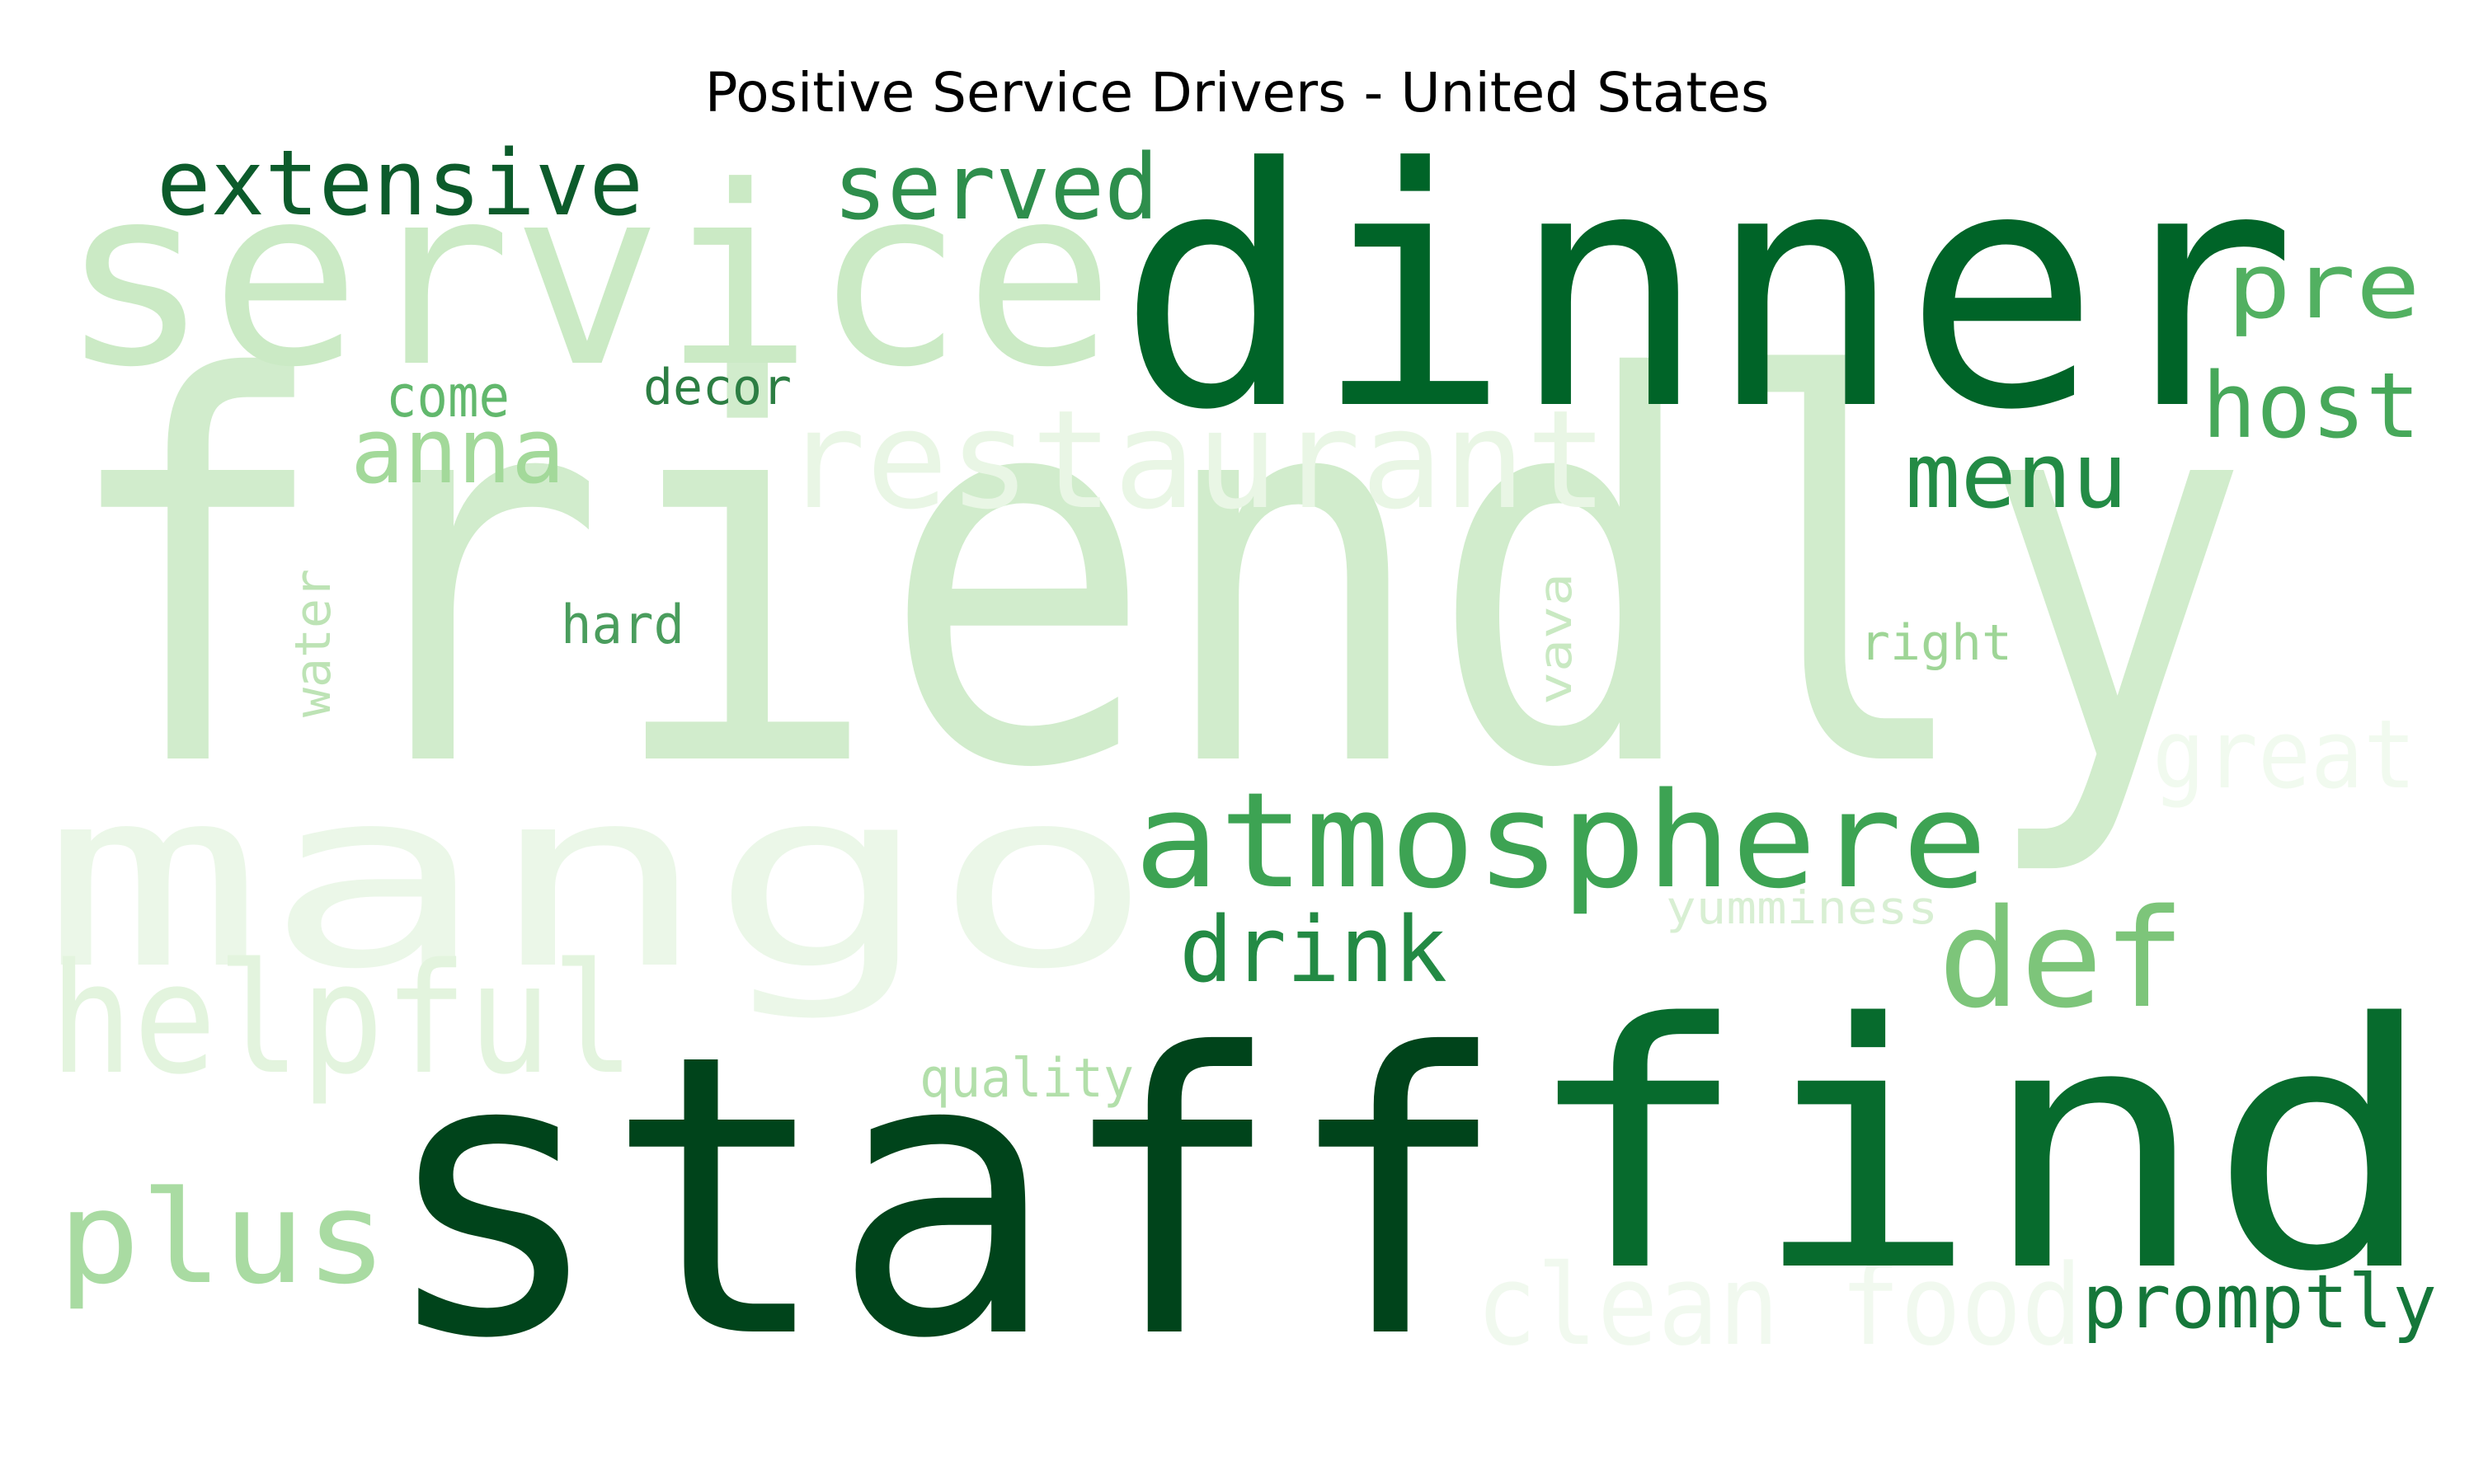 The height and width of the screenshot is (1484, 2474). Describe the element at coordinates (448, 396) in the screenshot. I see `word-come: come` at that location.